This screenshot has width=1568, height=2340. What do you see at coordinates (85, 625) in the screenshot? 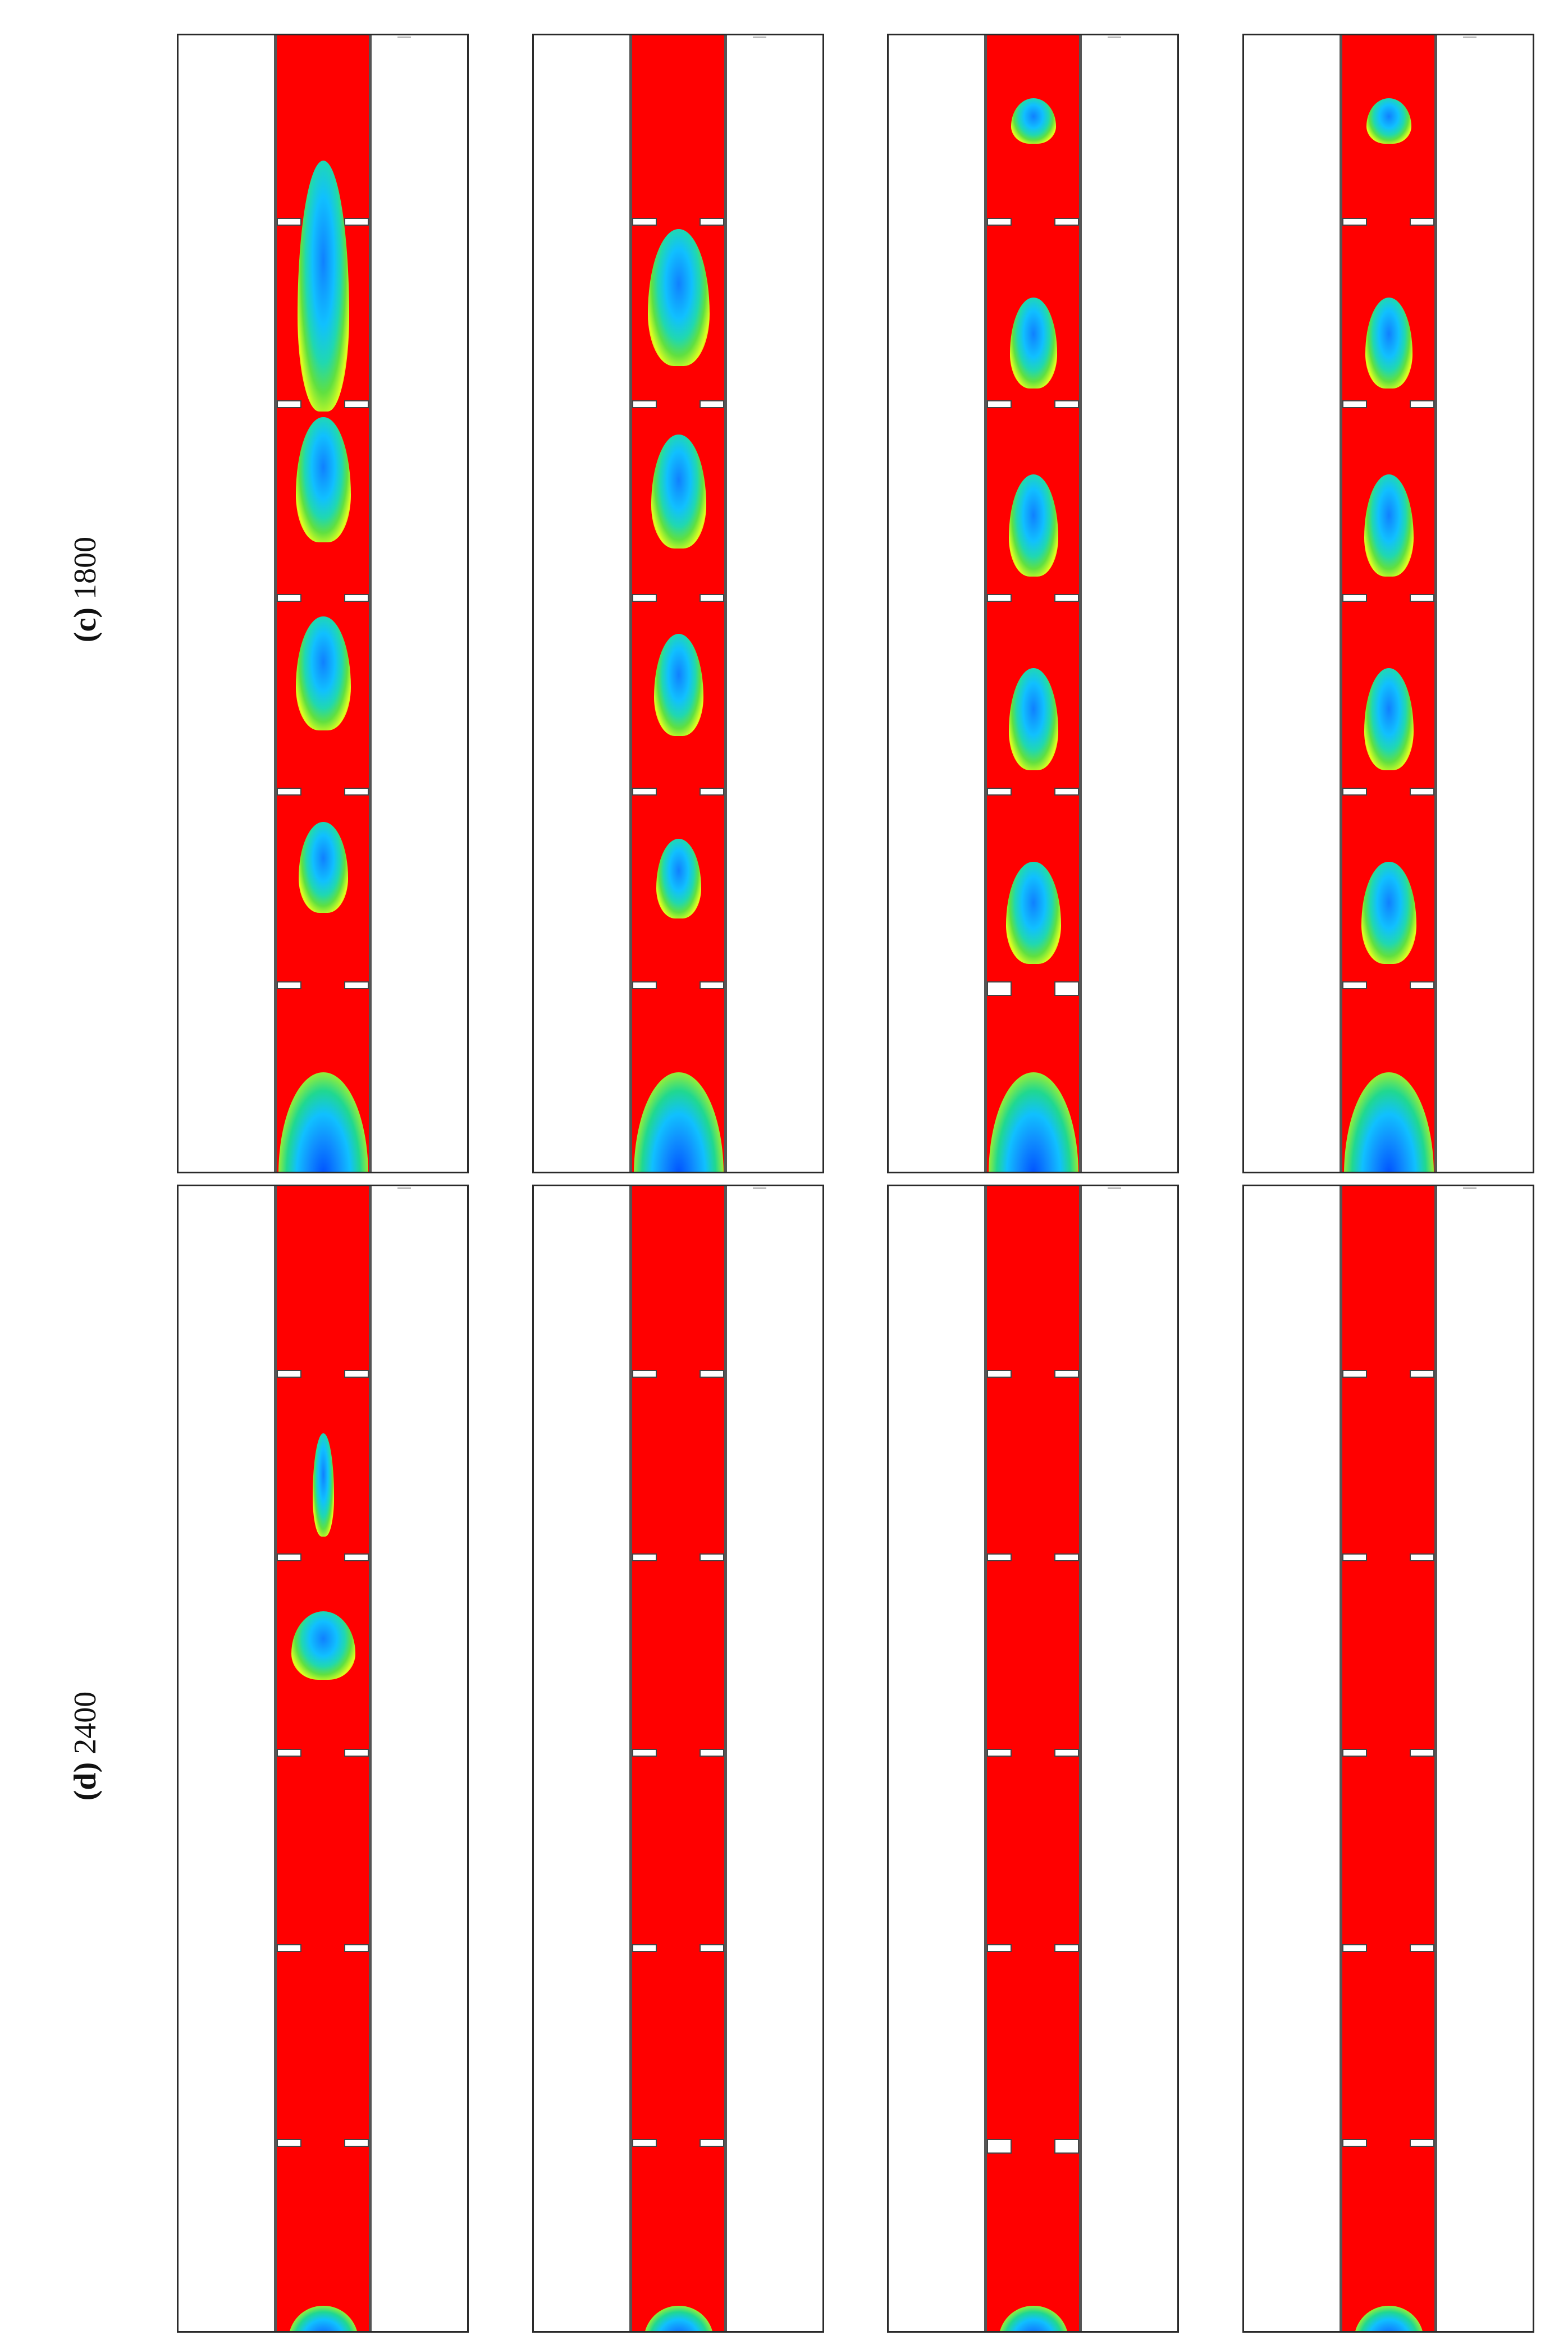
I see `row-letter-c: (c)` at bounding box center [85, 625].